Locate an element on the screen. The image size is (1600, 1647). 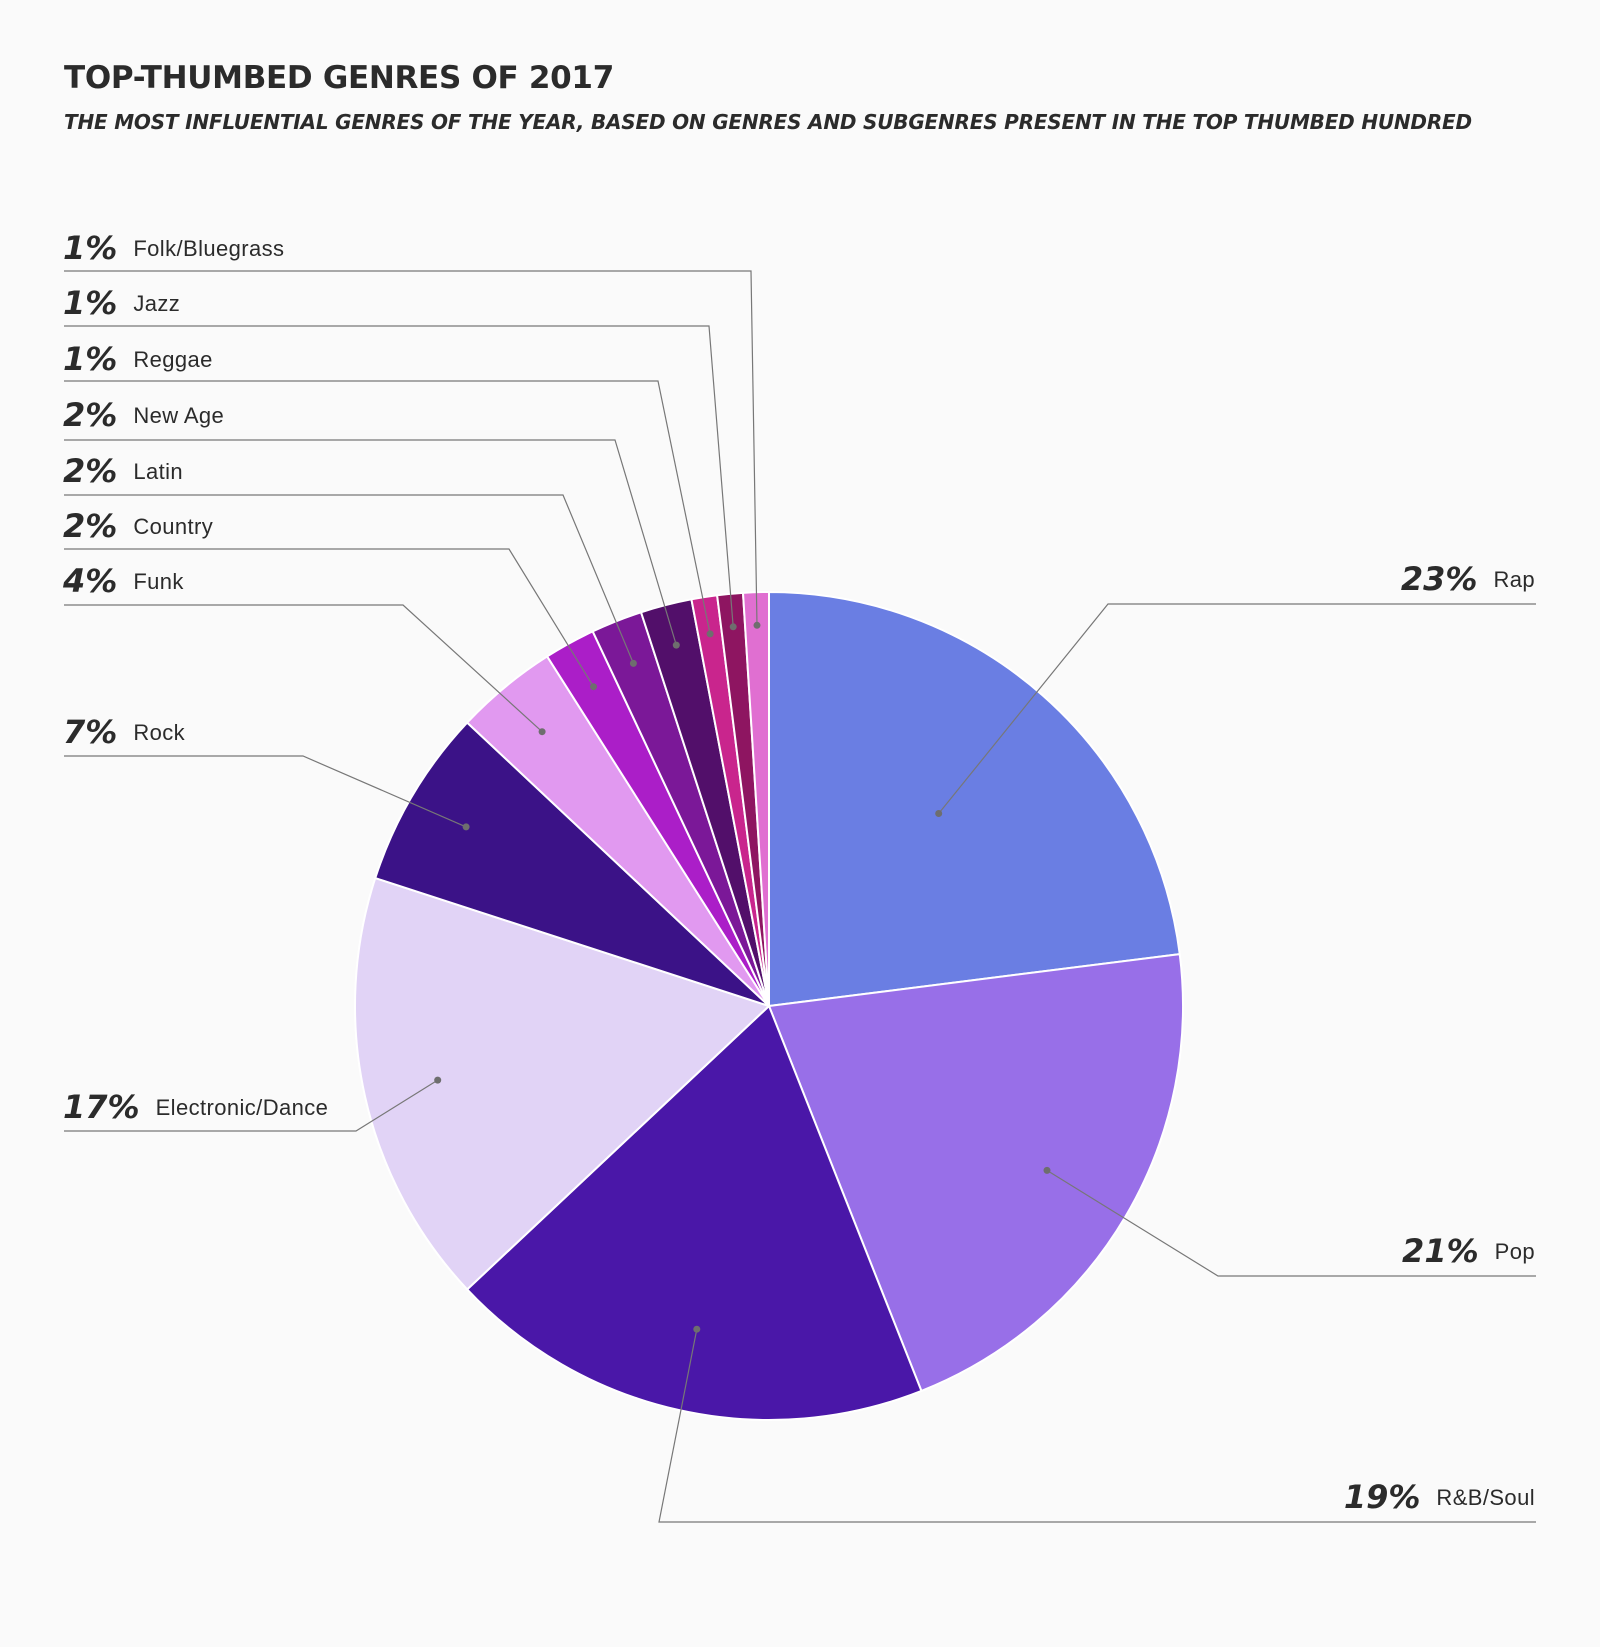
leader-line-new-age is located at coordinates (370, 542).